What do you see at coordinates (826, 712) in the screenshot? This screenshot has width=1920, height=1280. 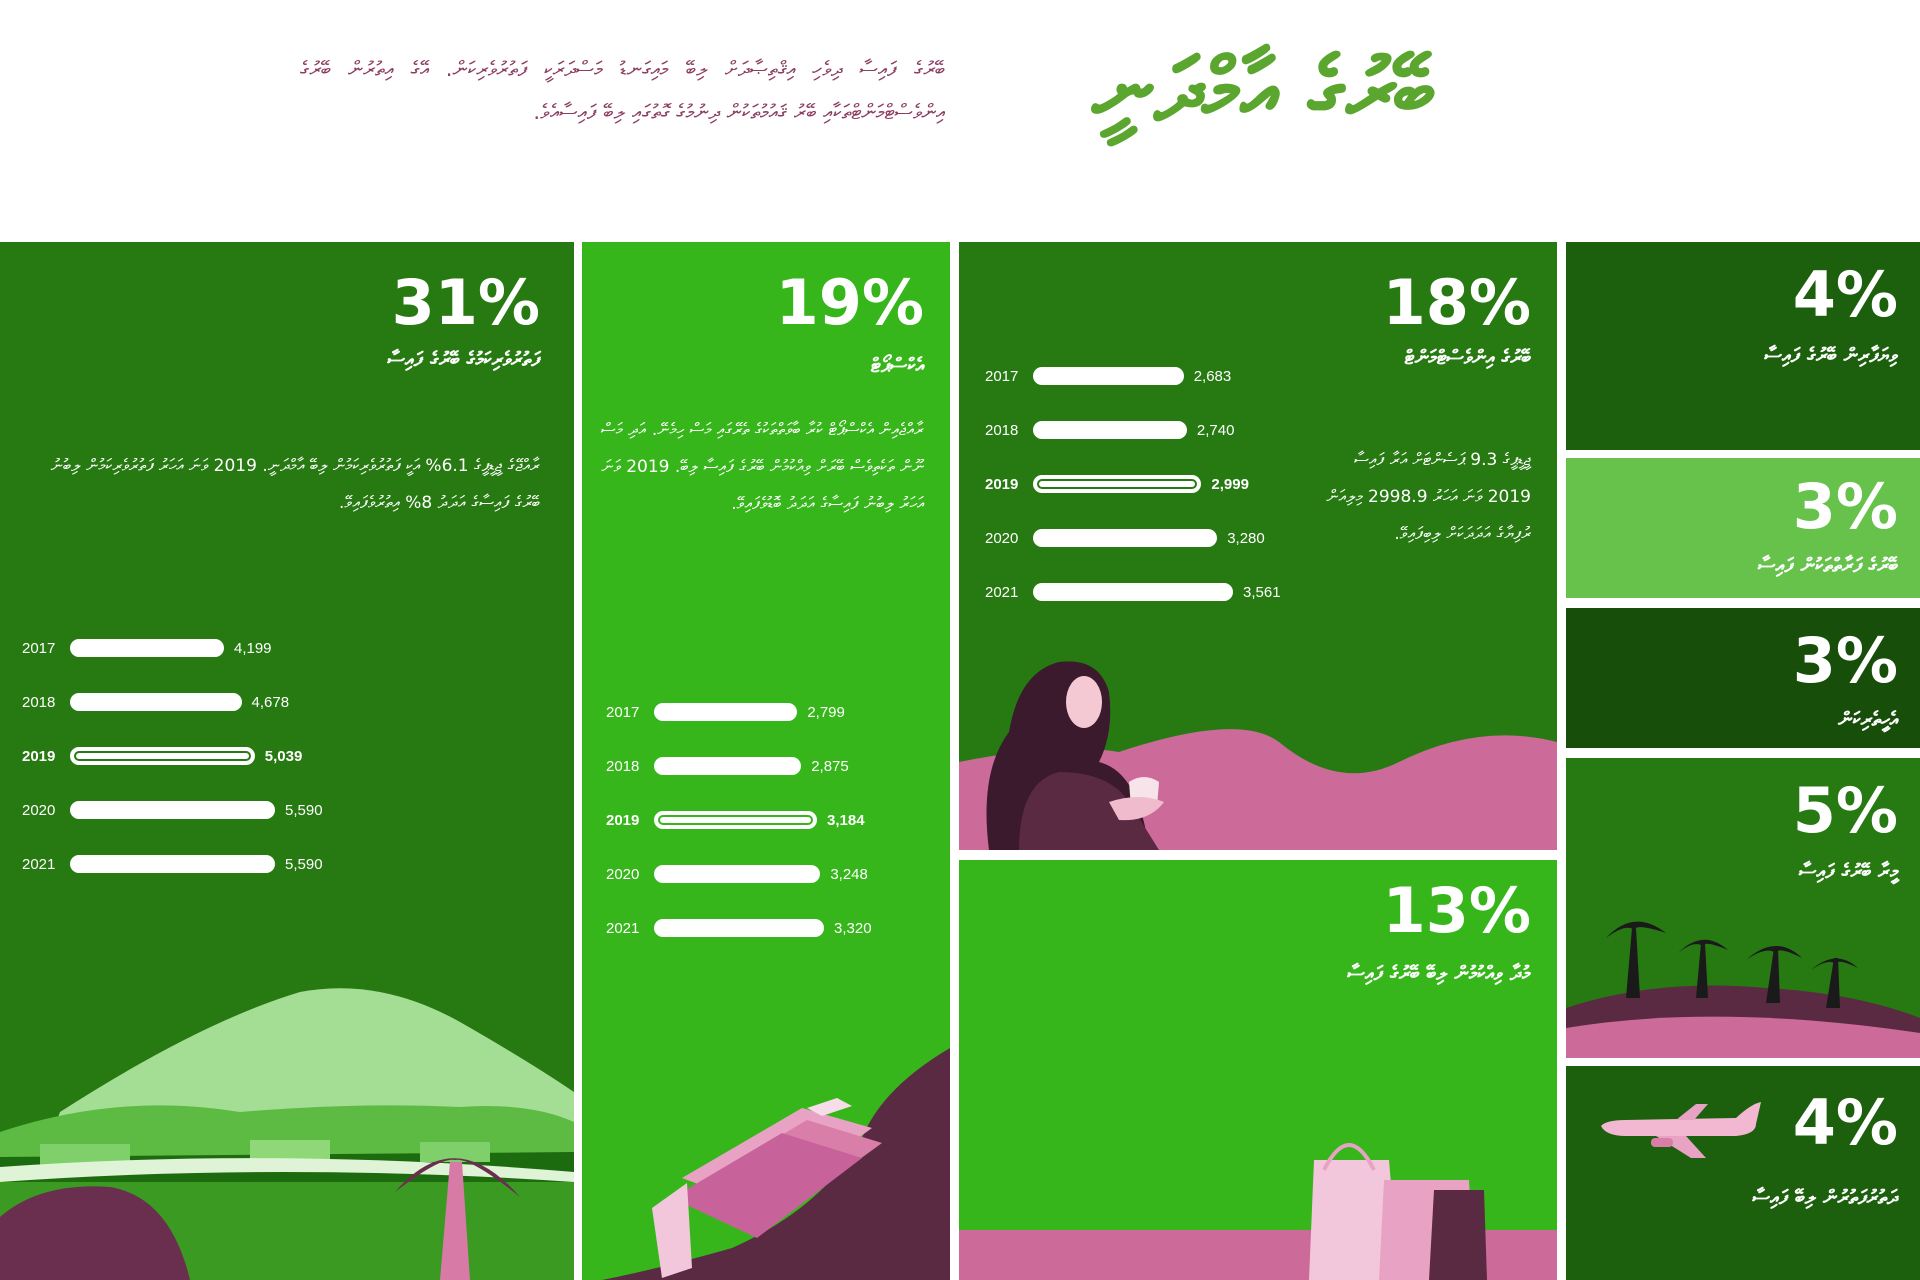 I see `bar-value-label: 2,799` at bounding box center [826, 712].